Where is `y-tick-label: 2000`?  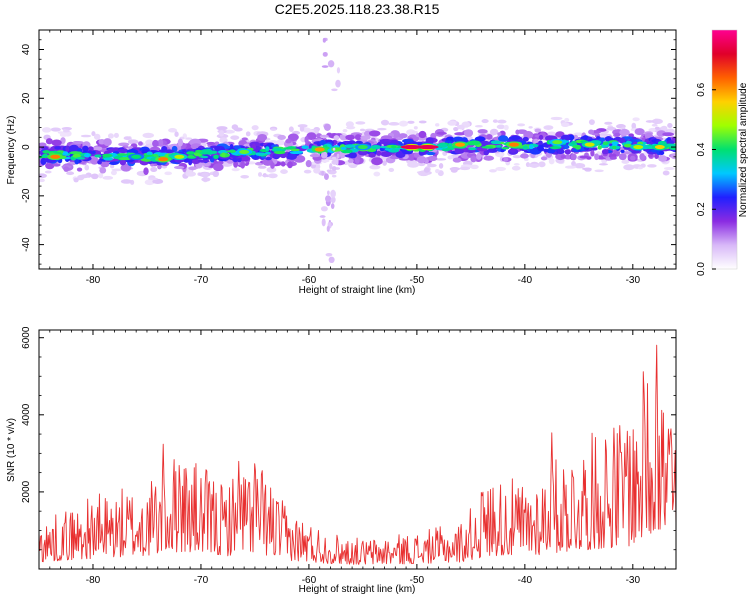 y-tick-label: 2000 is located at coordinates (26, 491).